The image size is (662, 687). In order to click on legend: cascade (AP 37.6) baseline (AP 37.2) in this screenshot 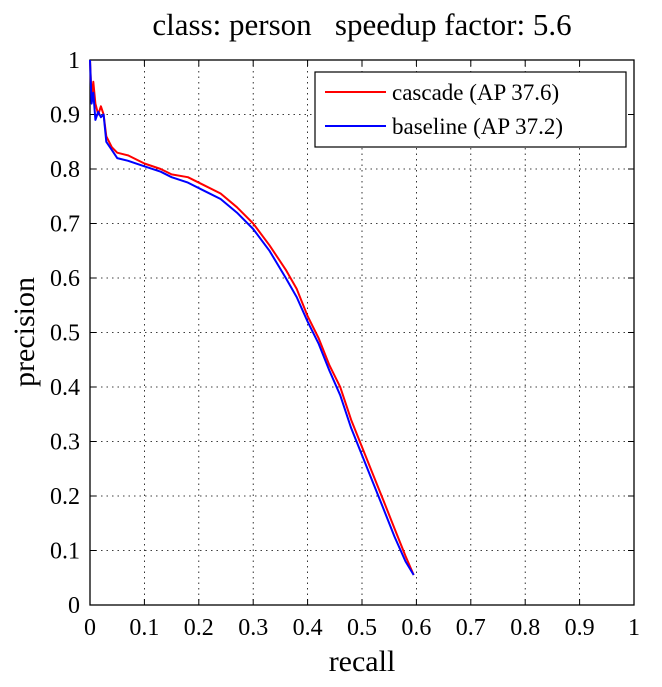, I will do `click(470, 109)`.